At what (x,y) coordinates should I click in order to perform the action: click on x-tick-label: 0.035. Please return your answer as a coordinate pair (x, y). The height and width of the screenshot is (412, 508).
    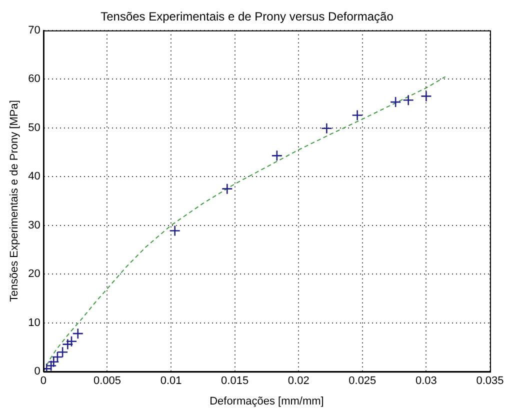
    Looking at the image, I should click on (490, 381).